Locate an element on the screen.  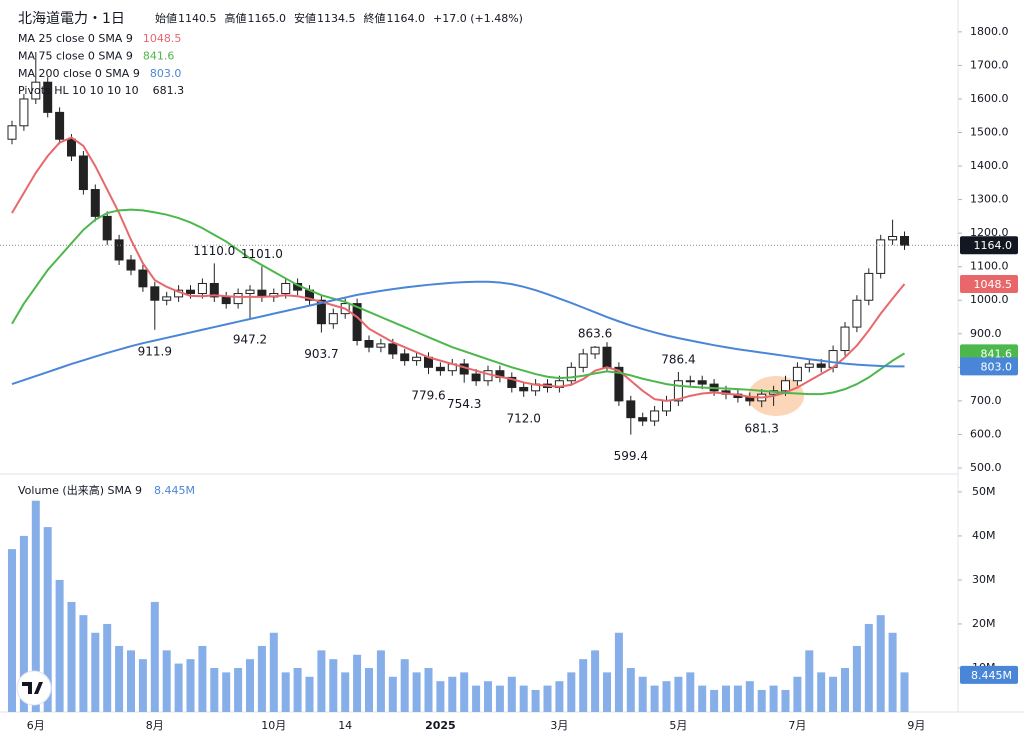
x-tick-label: 8月 is located at coordinates (155, 725).